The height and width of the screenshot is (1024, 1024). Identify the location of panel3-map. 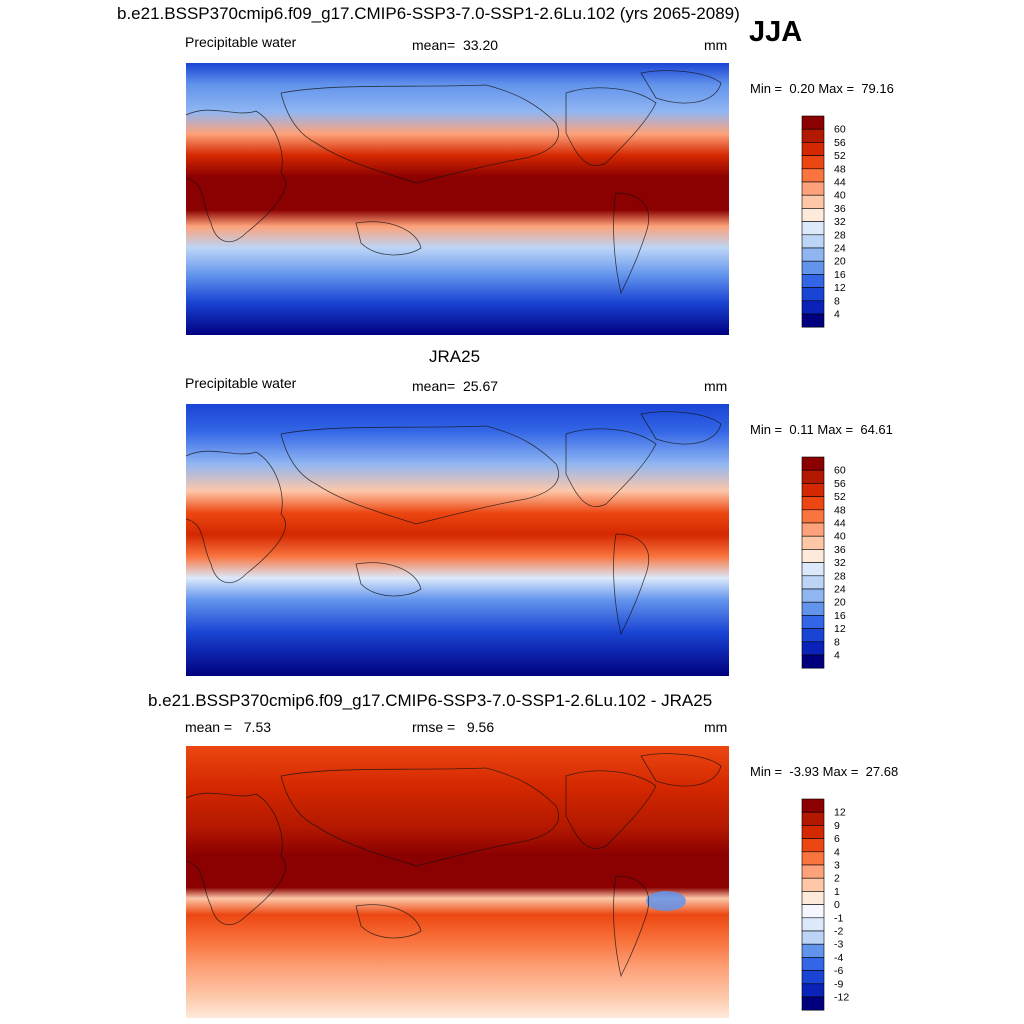
(457, 882).